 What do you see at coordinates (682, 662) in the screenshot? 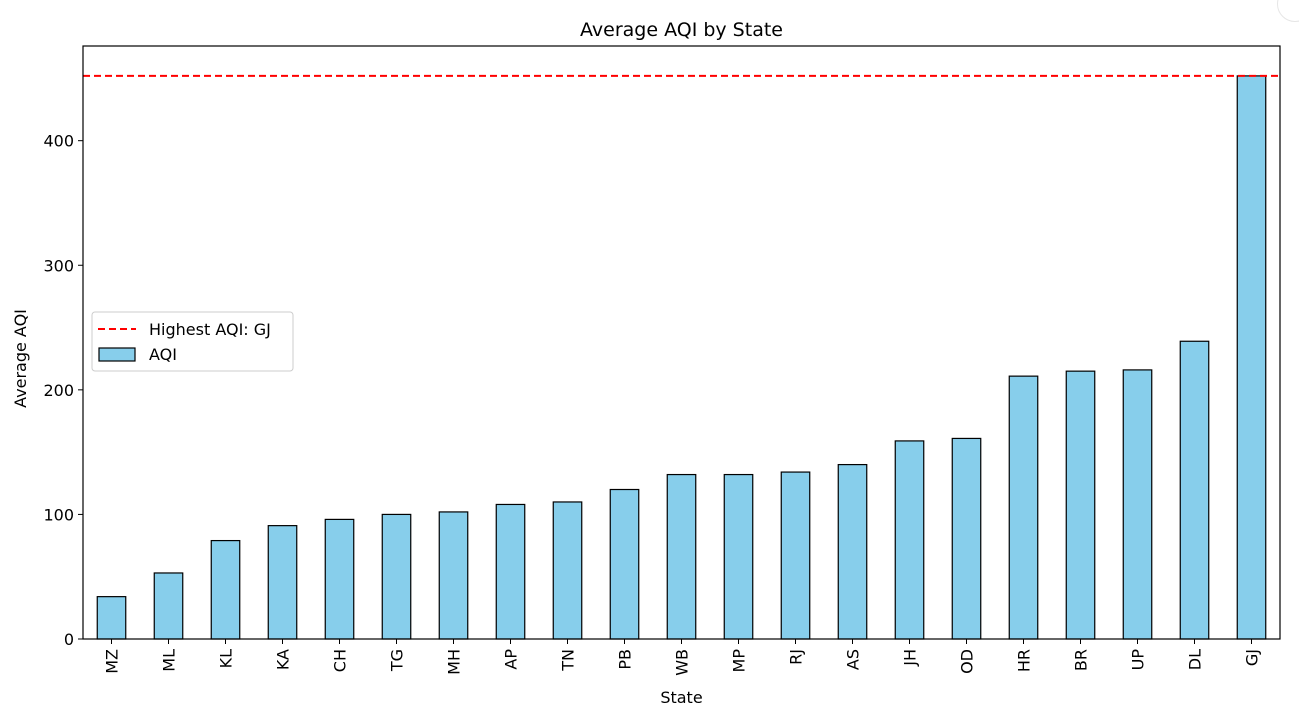
I see `x-tick-label: WB` at bounding box center [682, 662].